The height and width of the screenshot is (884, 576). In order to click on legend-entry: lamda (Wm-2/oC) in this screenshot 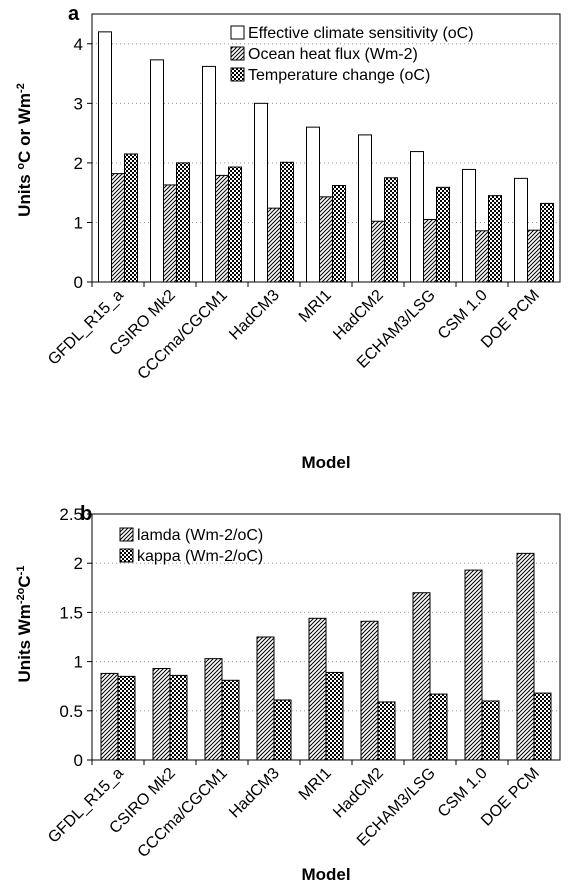, I will do `click(200, 535)`.